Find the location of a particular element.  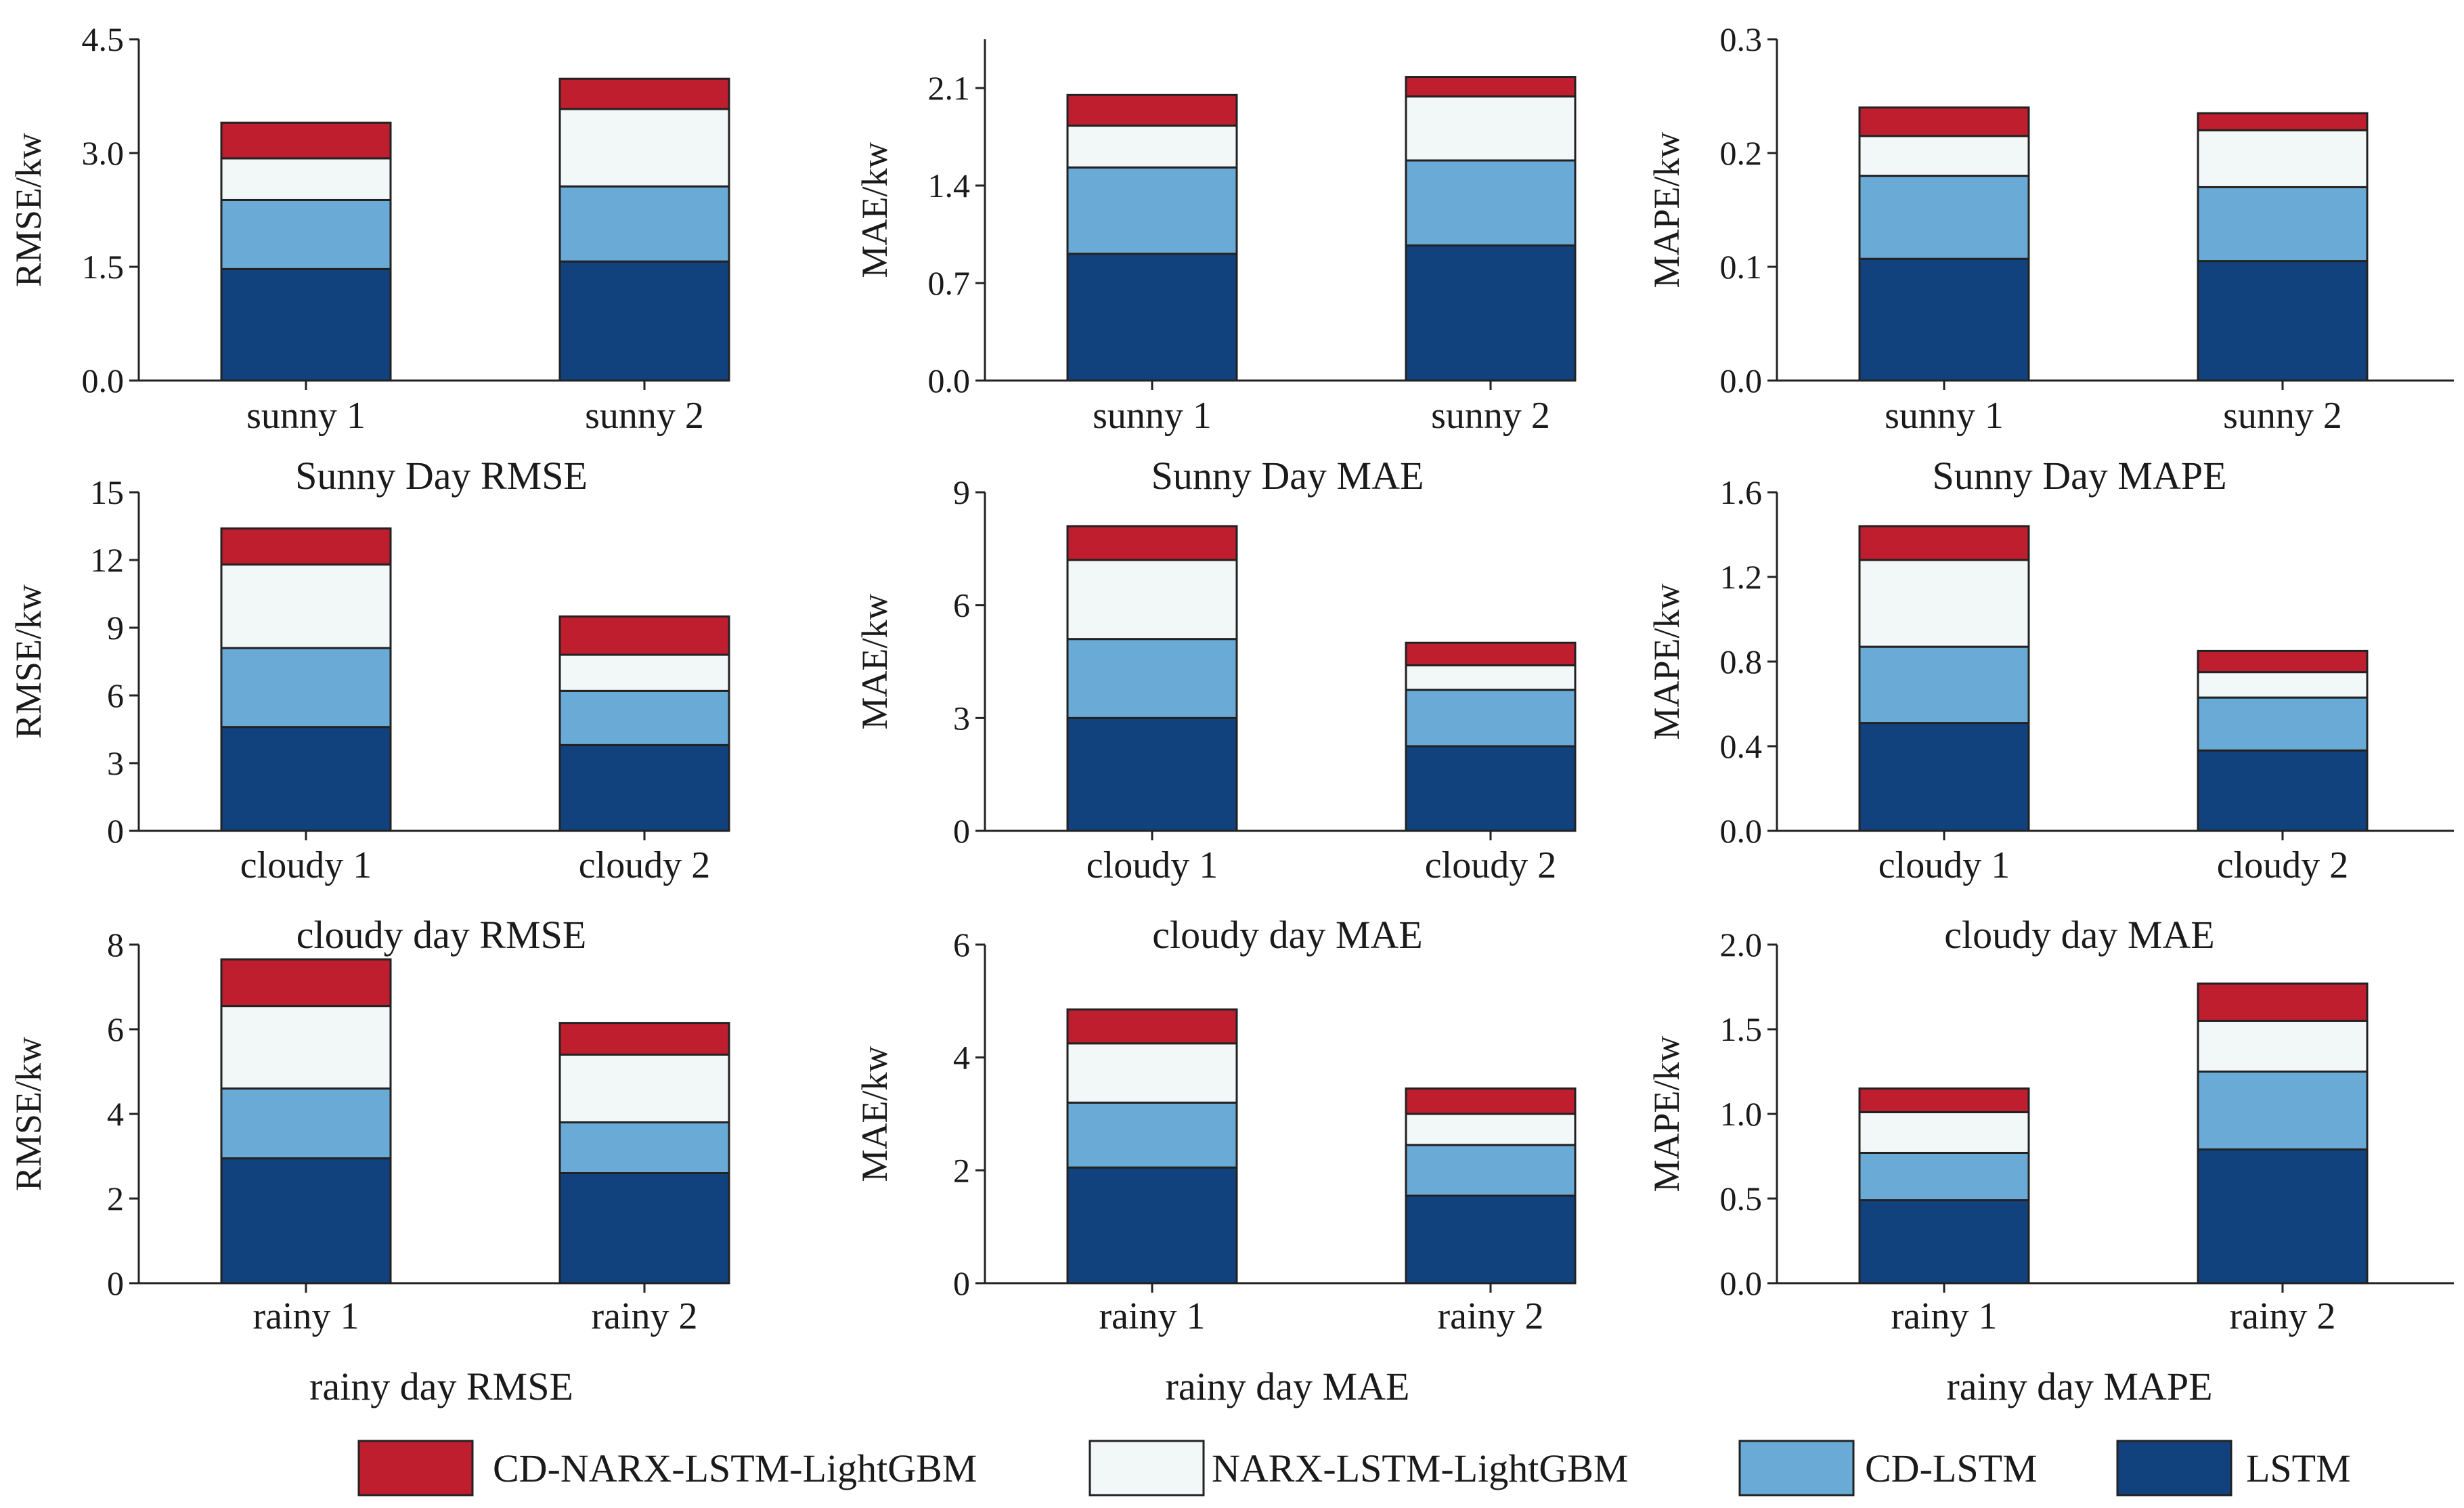

chart-title: Sunny Day RMSE is located at coordinates (442, 476).